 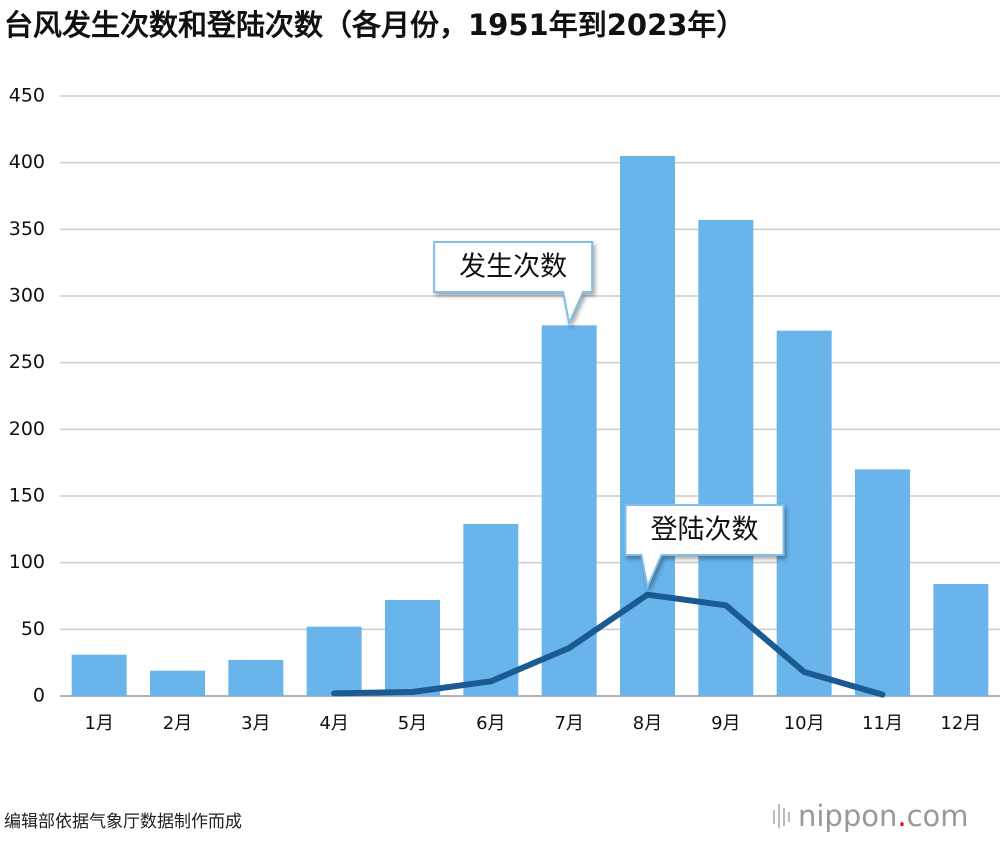 What do you see at coordinates (27, 362) in the screenshot?
I see `y-tick-label: 250` at bounding box center [27, 362].